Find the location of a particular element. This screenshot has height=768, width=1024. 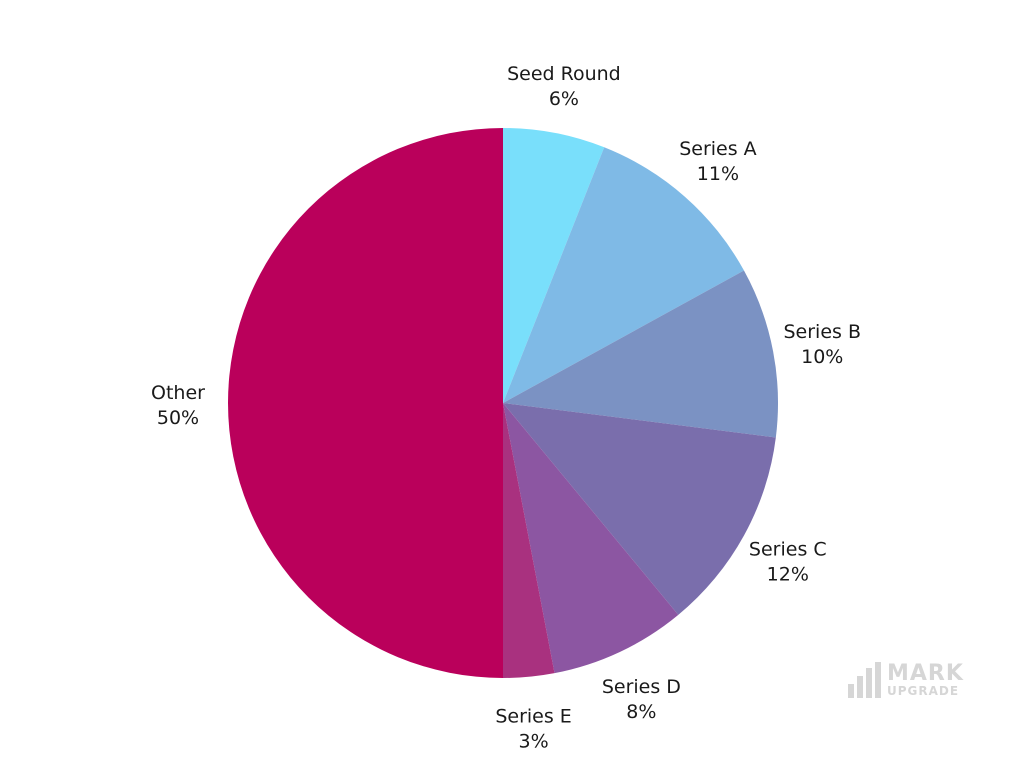

slice-label-series-e: Series E 3% is located at coordinates (533, 729).